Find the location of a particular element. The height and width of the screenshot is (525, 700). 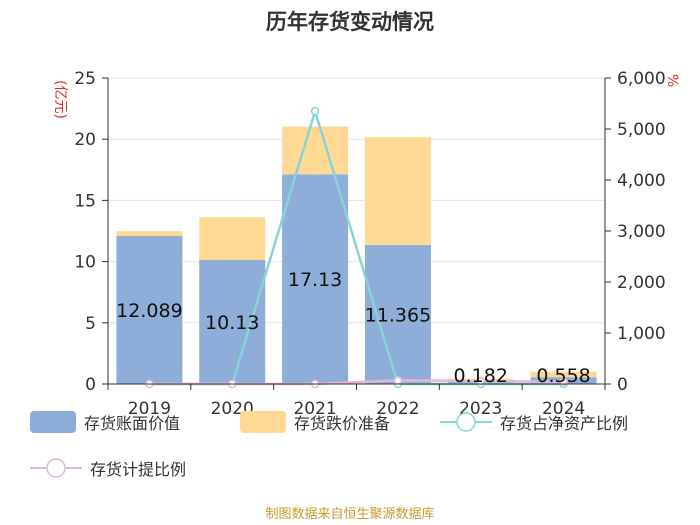

right-tick-label: 5,000 is located at coordinates (641, 130).